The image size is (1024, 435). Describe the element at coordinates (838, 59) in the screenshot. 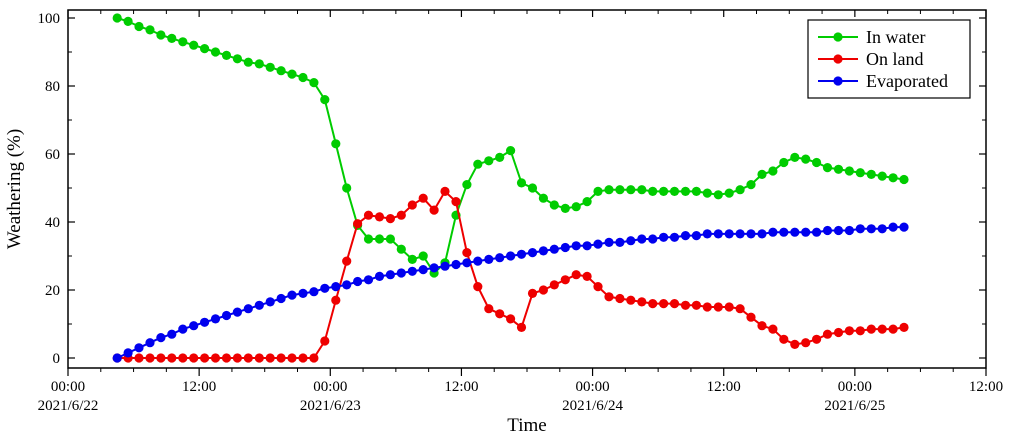

I see `legend-marker-on-land` at that location.